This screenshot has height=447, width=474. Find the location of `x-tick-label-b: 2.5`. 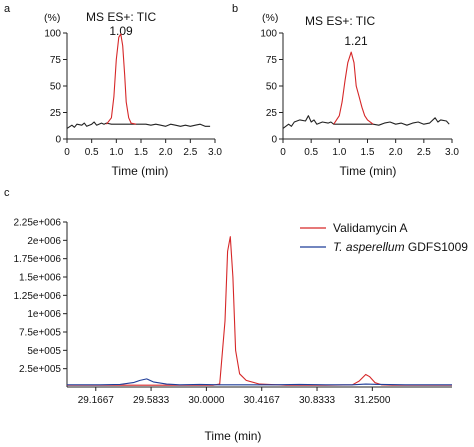

x-tick-label-b: 2.5 is located at coordinates (424, 152).